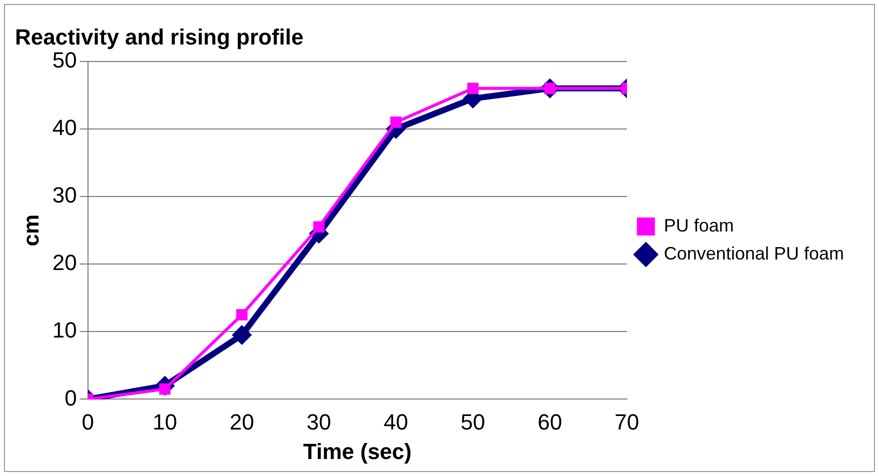 The height and width of the screenshot is (476, 879). I want to click on y-tick-label: 30, so click(64, 195).